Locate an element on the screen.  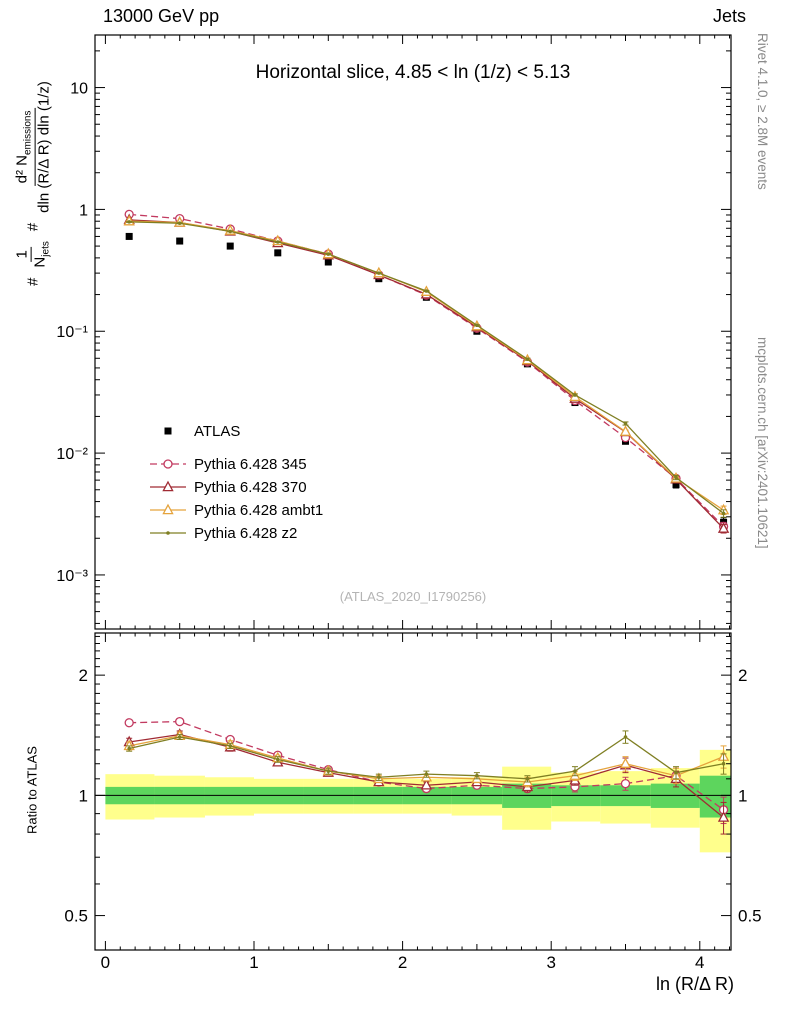
svg-text: ATLAS is located at coordinates (217, 431).